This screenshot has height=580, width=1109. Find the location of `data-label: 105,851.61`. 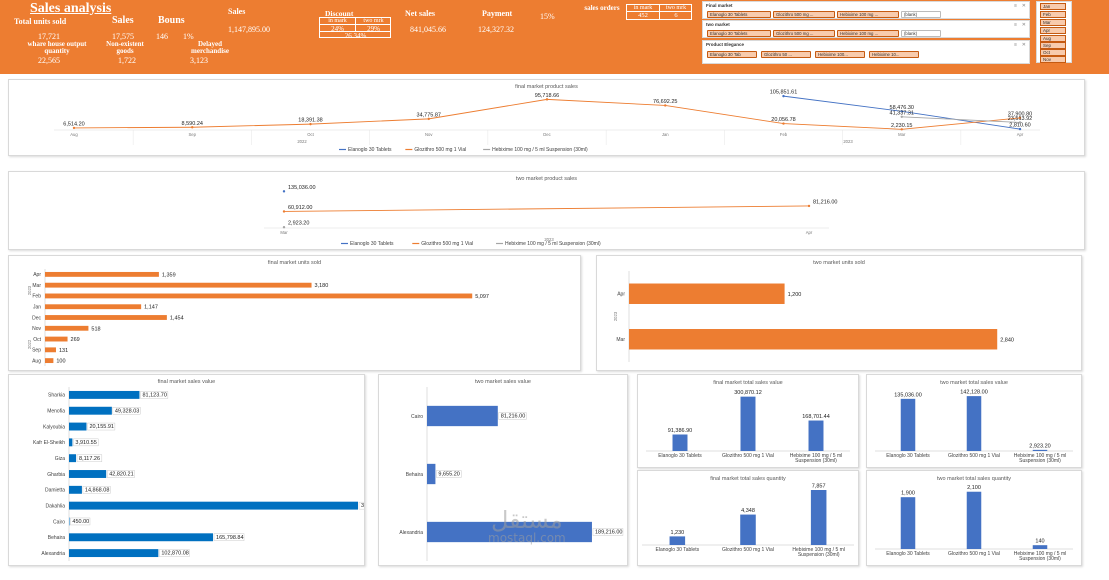

data-label: 105,851.61 is located at coordinates (784, 93).